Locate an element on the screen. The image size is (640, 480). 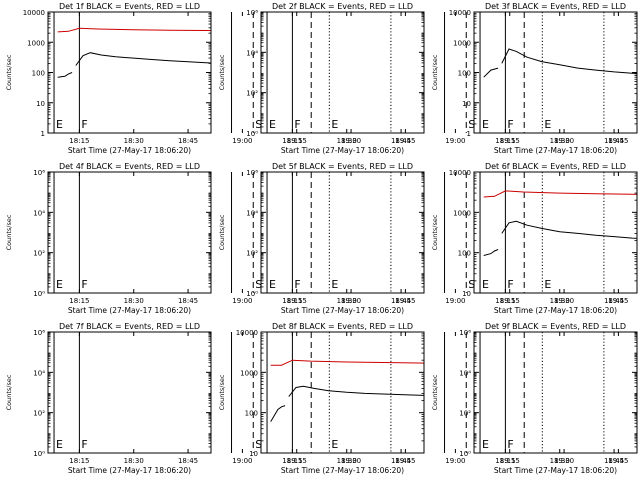
y-tick-label: 1 is located at coordinates (43, 134).